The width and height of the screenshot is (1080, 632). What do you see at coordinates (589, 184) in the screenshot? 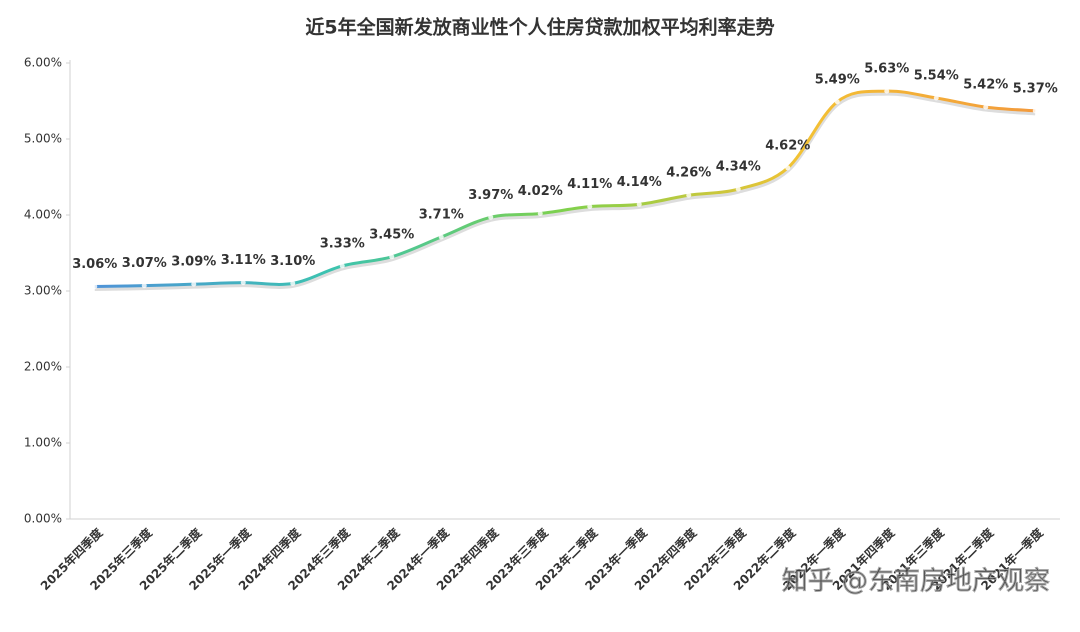
I see `data-label: 4.11%` at bounding box center [589, 184].